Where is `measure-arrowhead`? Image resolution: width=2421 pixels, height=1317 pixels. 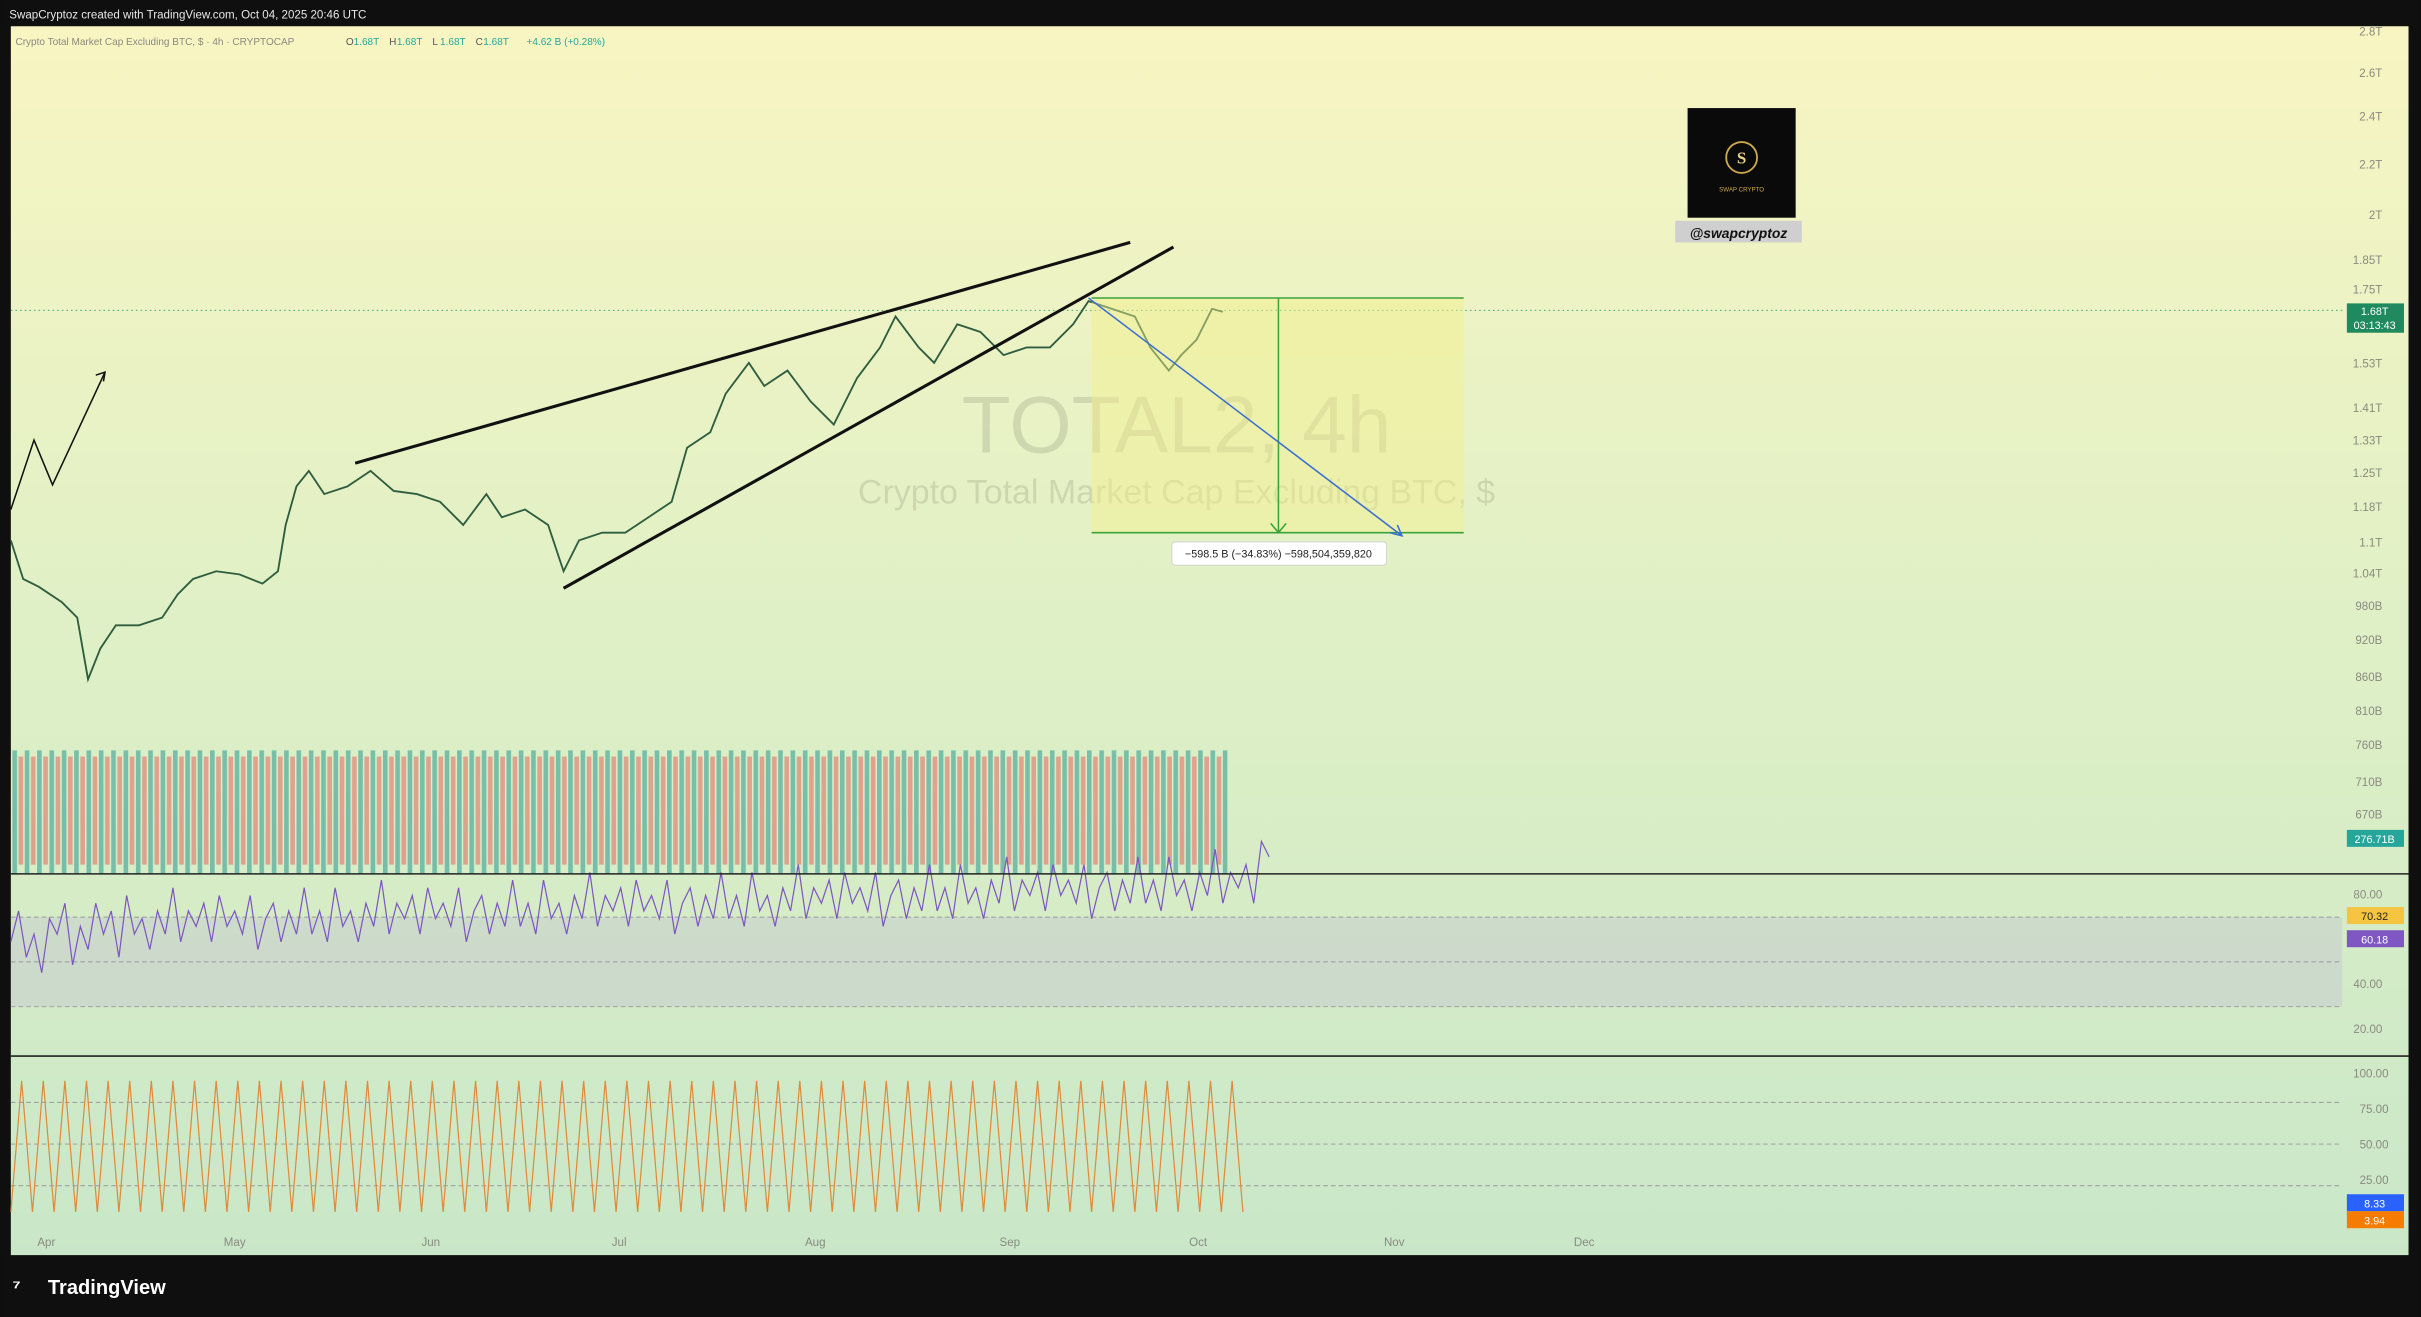
measure-arrowhead is located at coordinates (1278, 528).